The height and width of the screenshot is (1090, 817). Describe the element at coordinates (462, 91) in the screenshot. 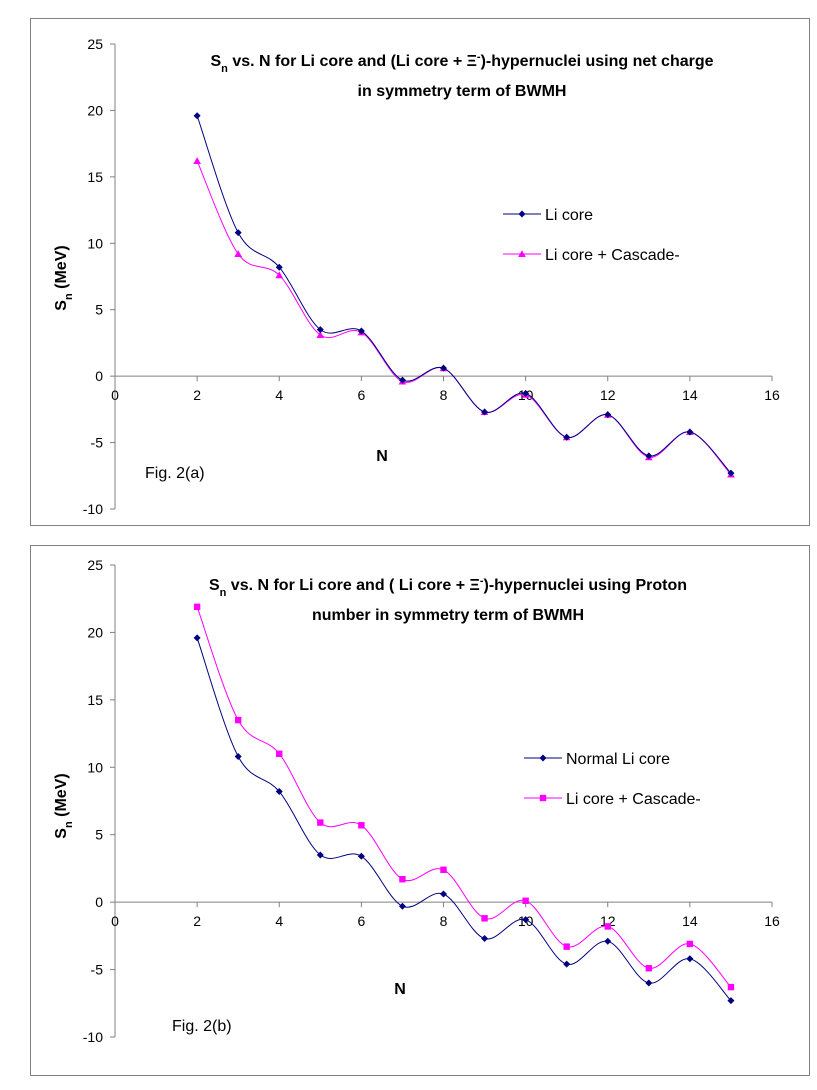

I see `chart-title-line2: in symmetry term of BWMH` at that location.